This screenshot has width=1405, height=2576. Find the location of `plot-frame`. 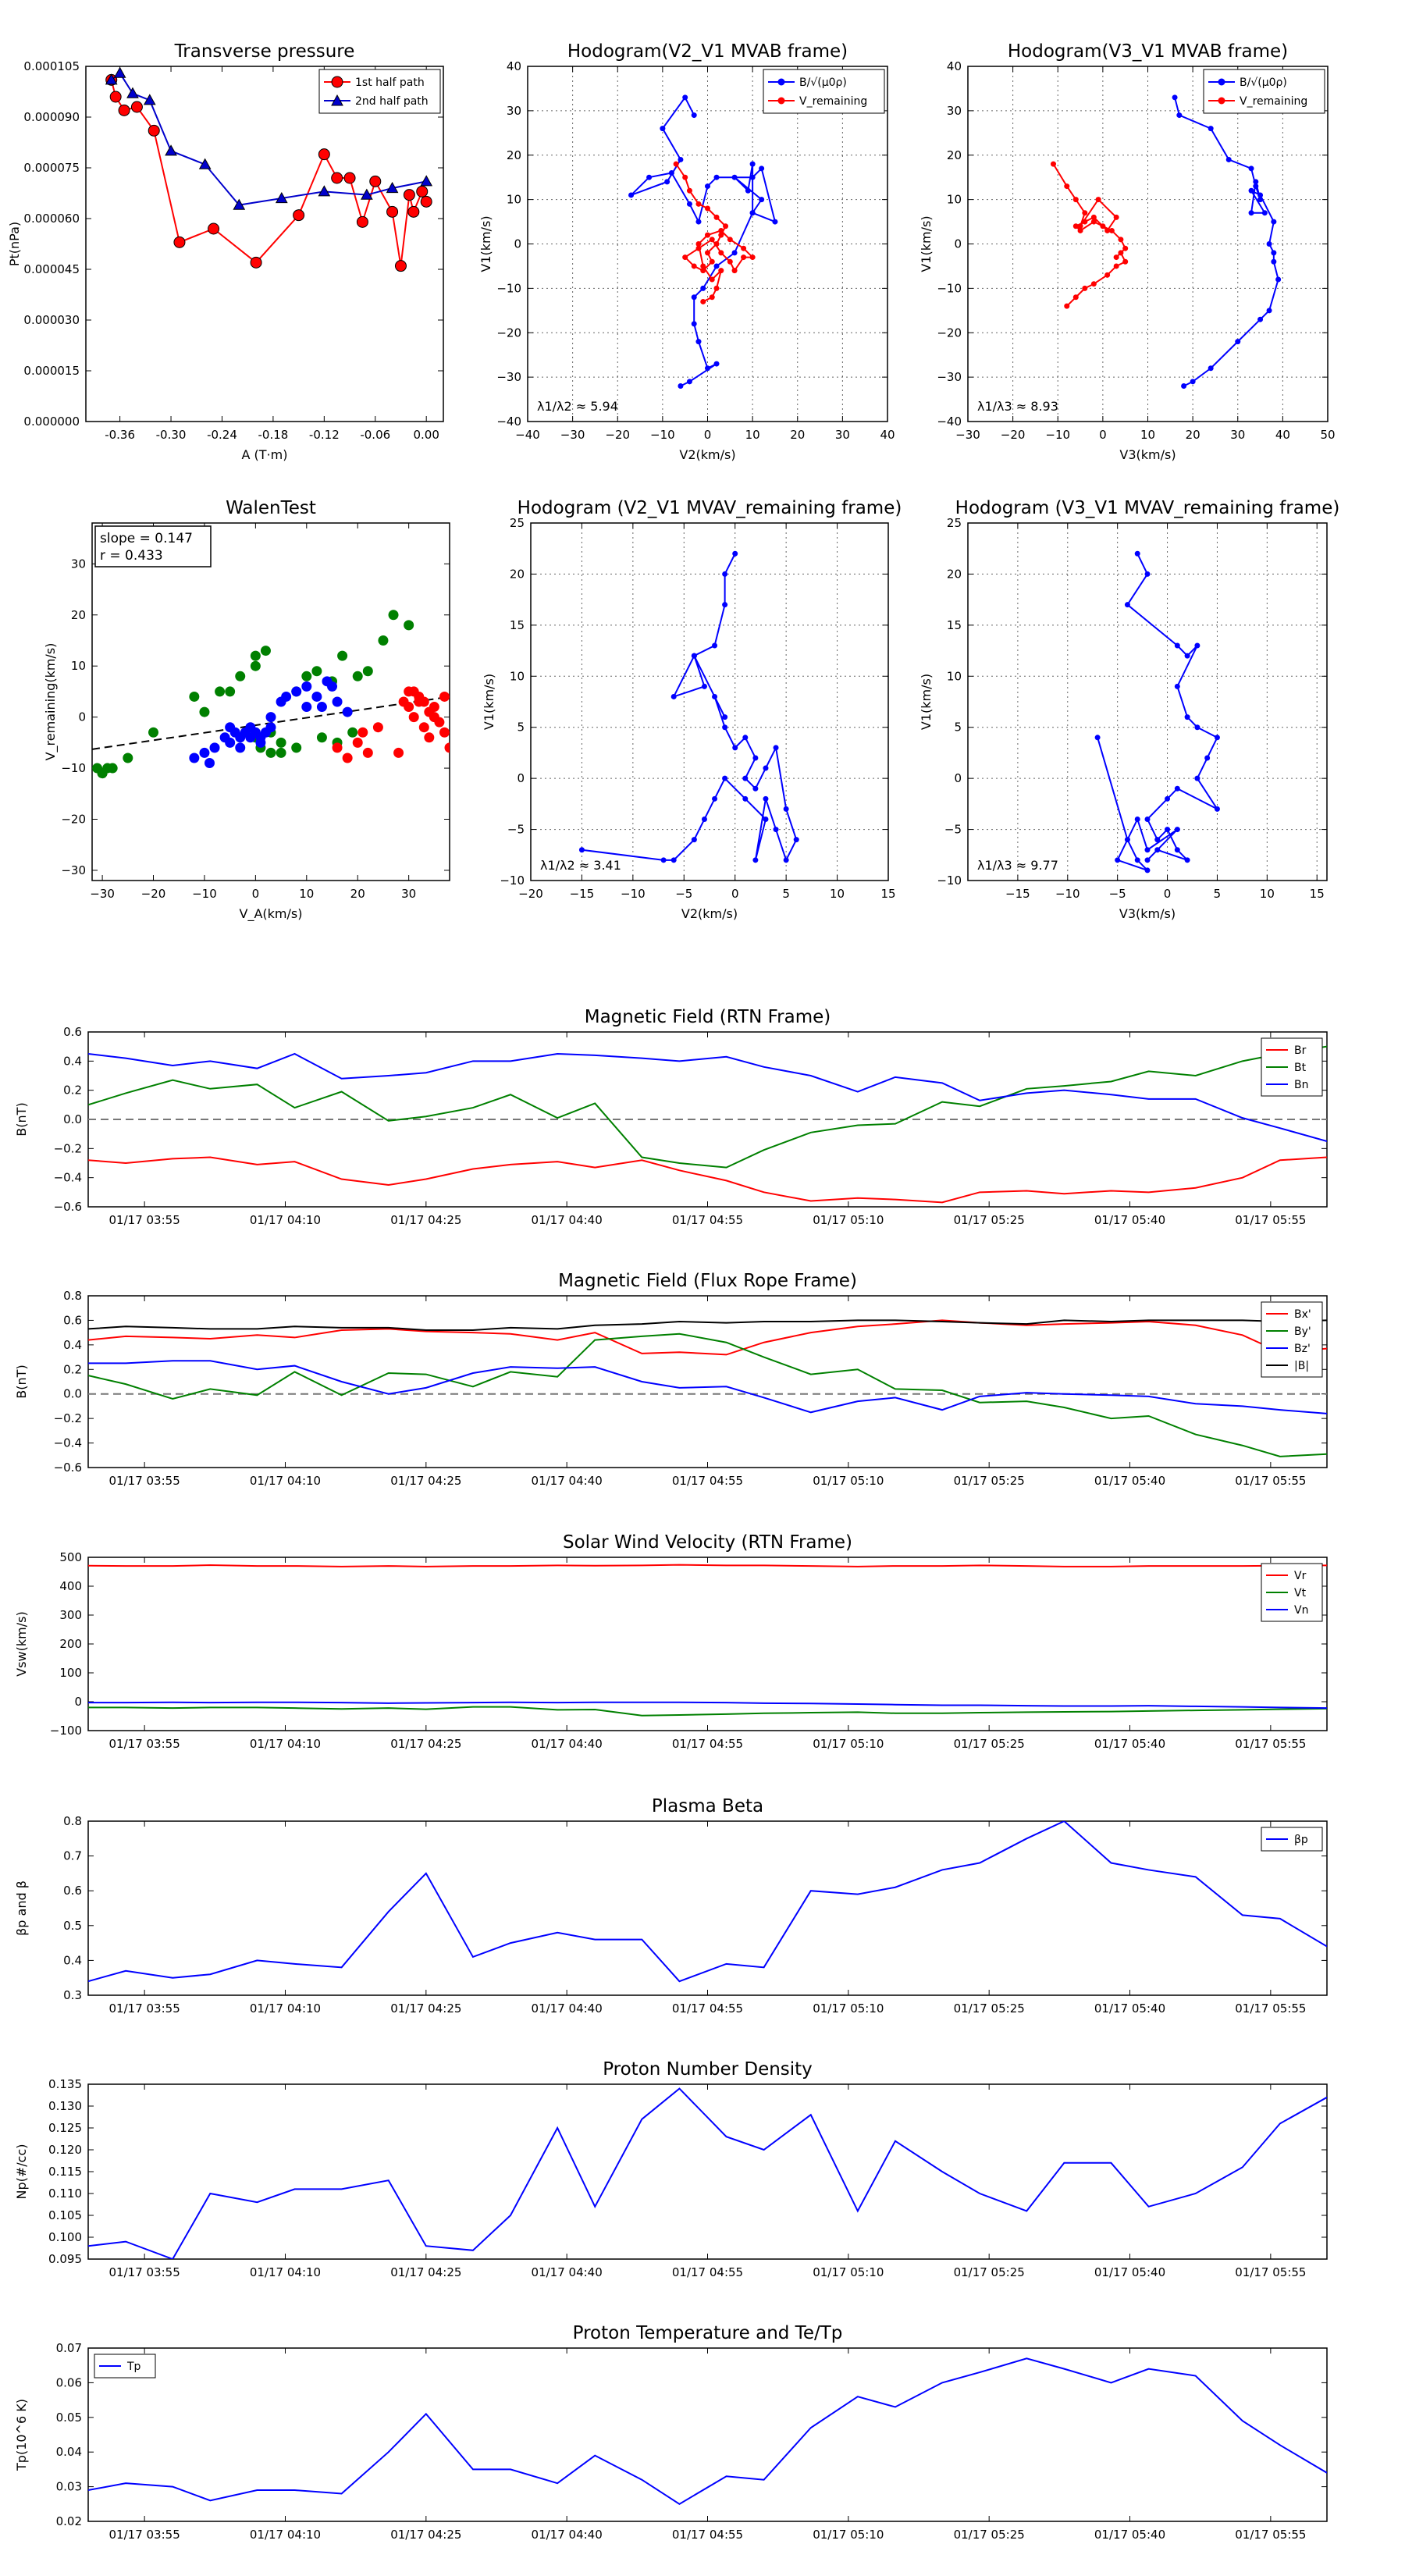

plot-frame is located at coordinates (708, 1644).